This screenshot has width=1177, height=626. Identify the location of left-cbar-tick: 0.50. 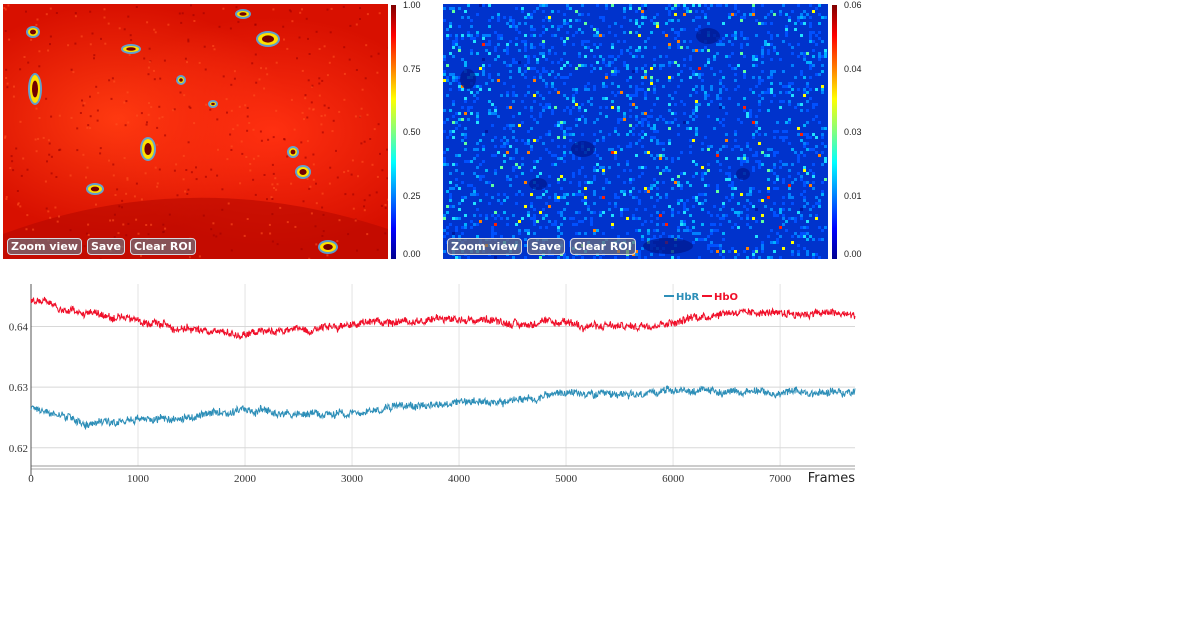
(412, 132).